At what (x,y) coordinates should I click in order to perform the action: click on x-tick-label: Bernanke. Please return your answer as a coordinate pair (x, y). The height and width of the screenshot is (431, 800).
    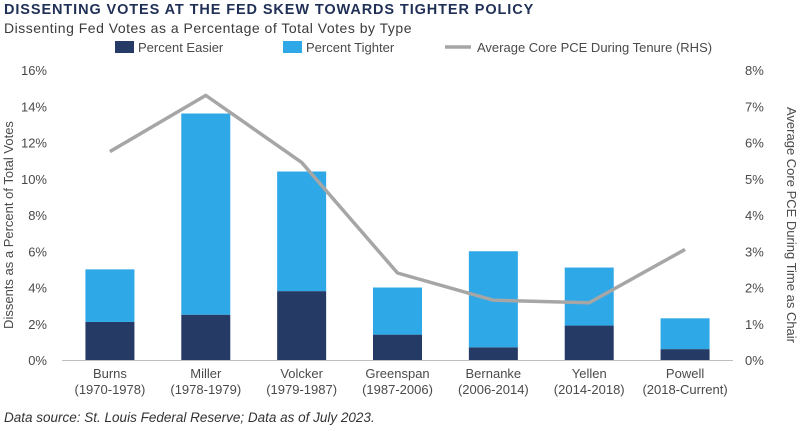
    Looking at the image, I should click on (494, 373).